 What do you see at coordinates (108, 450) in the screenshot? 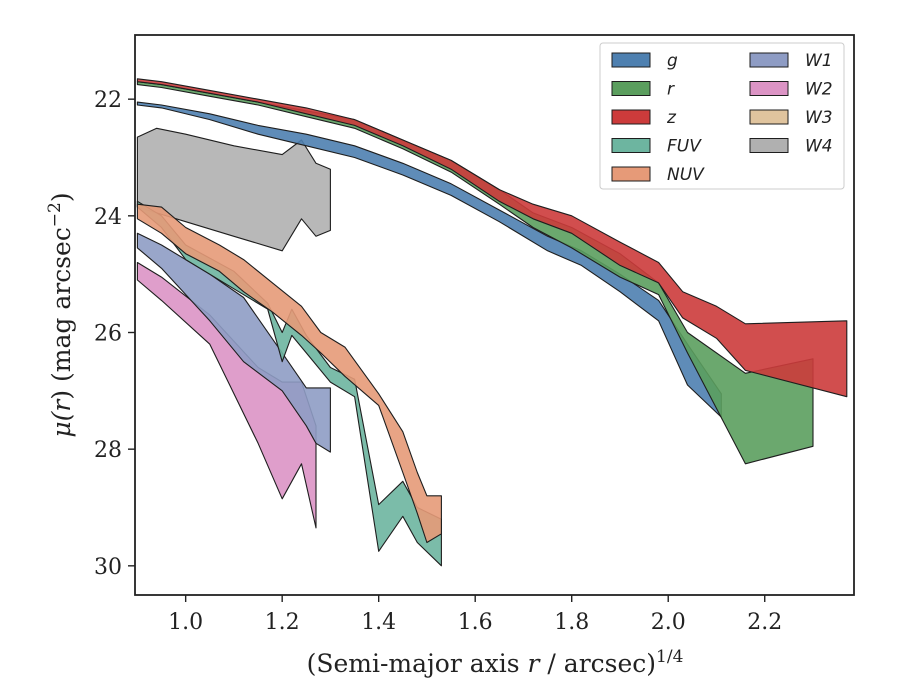
I see `y-tick-label: 28` at bounding box center [108, 450].